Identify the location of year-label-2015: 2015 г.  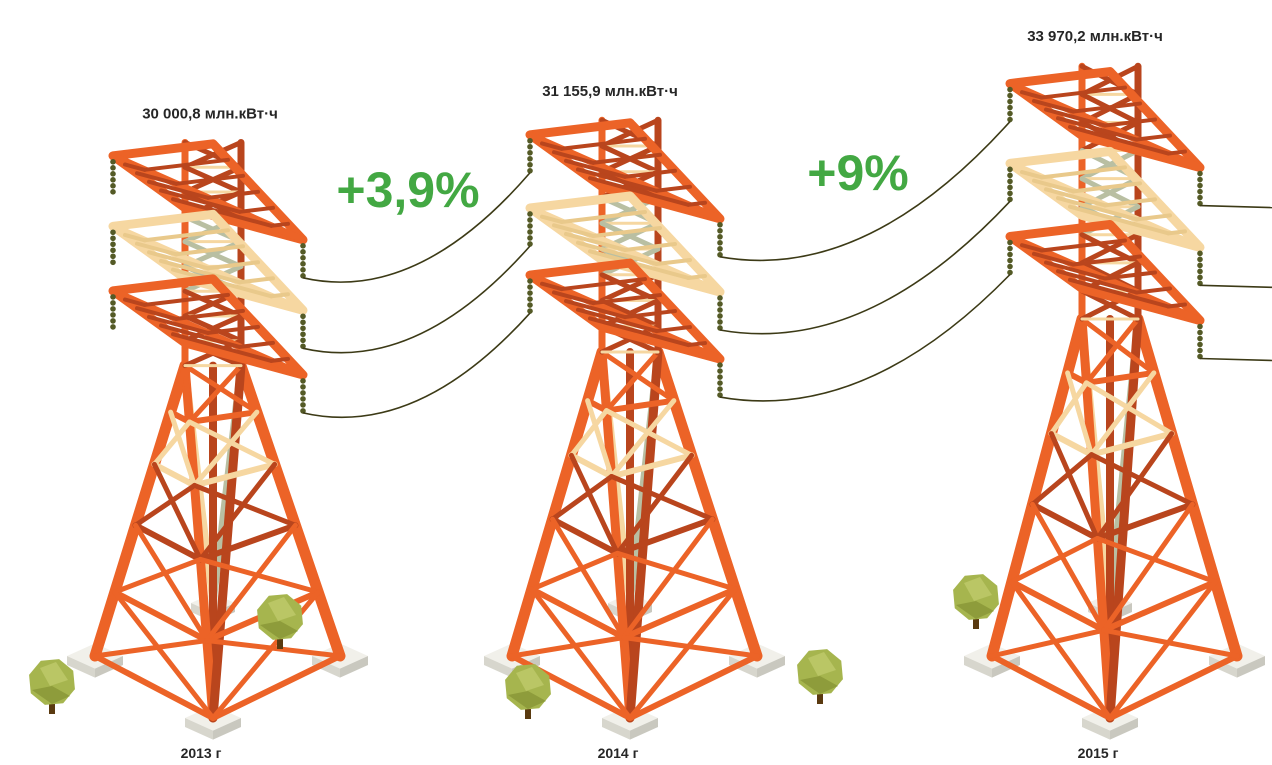
(1098, 753).